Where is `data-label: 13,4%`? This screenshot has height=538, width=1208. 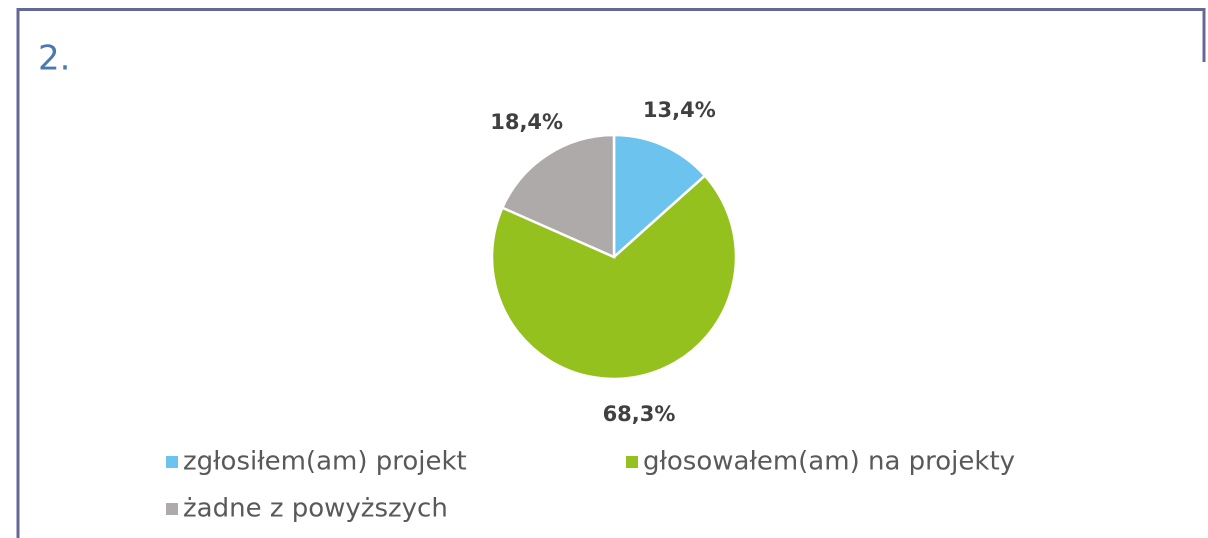 data-label: 13,4% is located at coordinates (679, 110).